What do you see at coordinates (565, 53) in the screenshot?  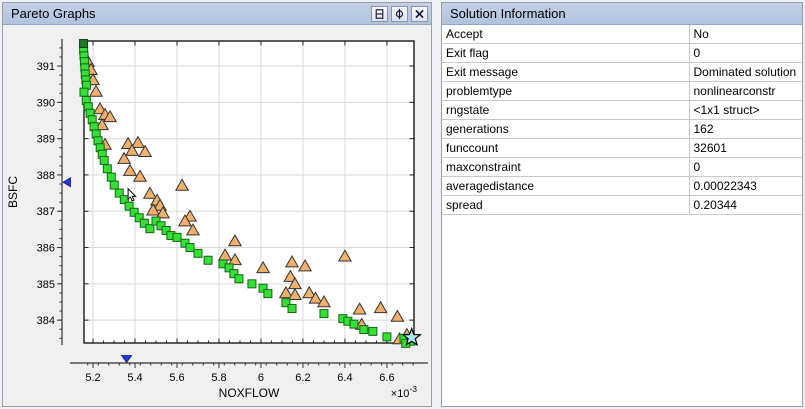 I see `property-name-cell: Exit flag` at bounding box center [565, 53].